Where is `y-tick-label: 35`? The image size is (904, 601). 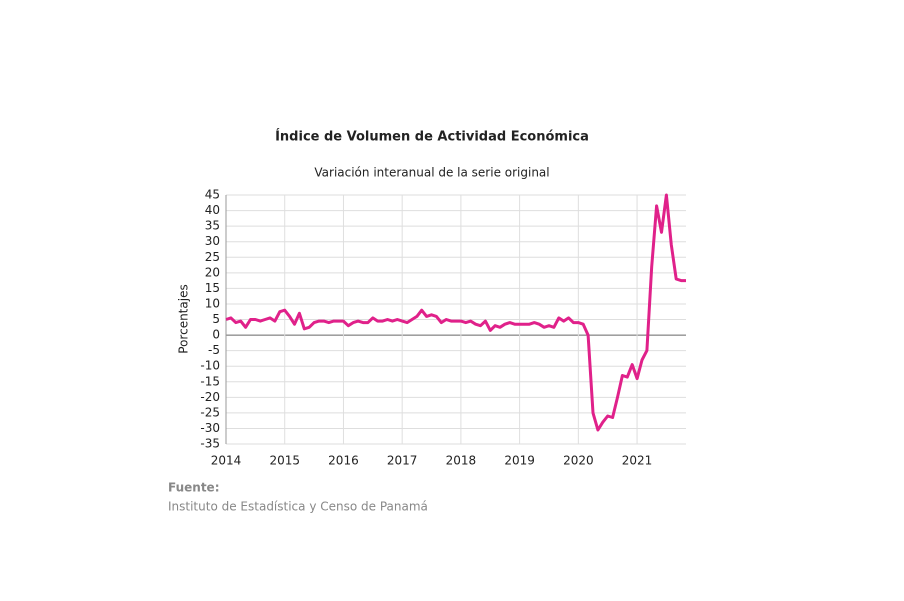 y-tick-label: 35 is located at coordinates (212, 226).